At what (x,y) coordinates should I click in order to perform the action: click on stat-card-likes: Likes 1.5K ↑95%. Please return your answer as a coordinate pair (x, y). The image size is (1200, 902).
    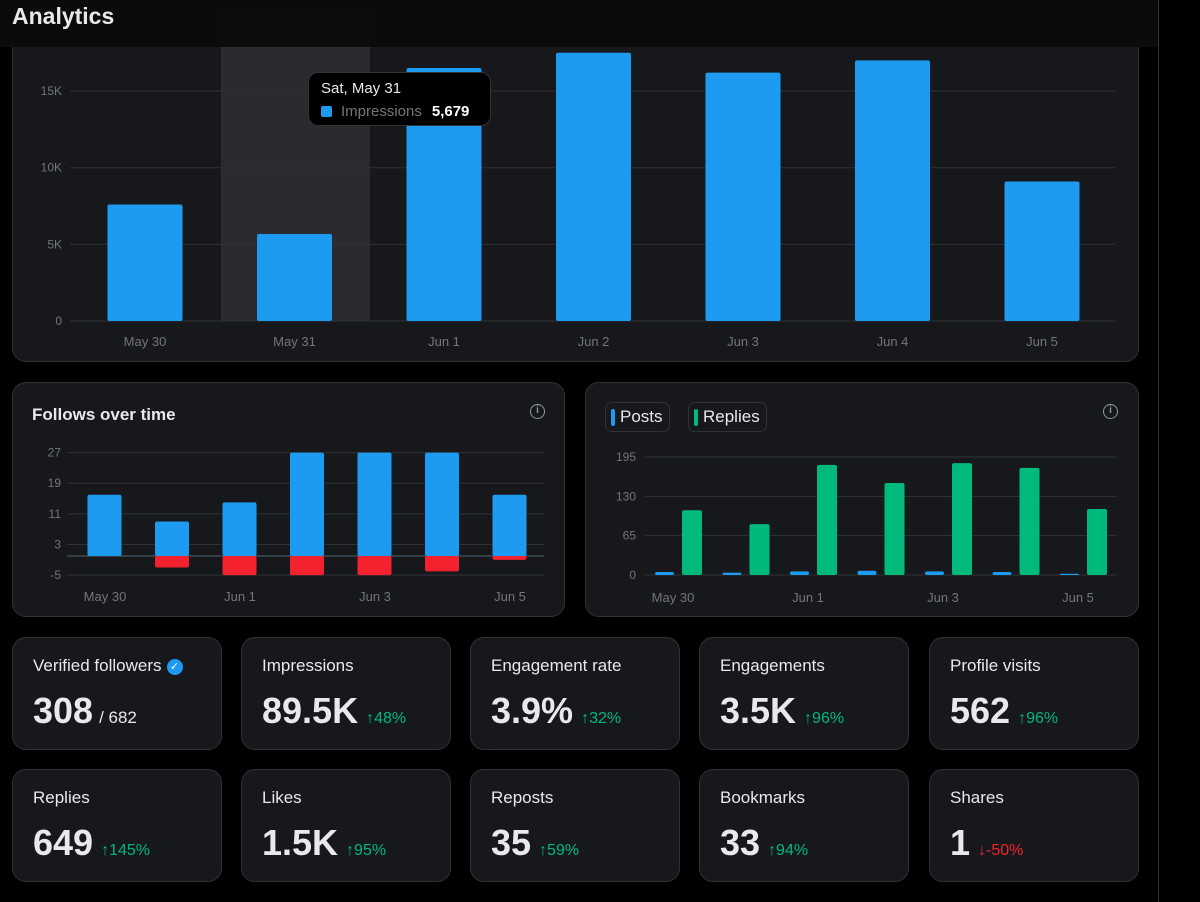
    Looking at the image, I should click on (346, 825).